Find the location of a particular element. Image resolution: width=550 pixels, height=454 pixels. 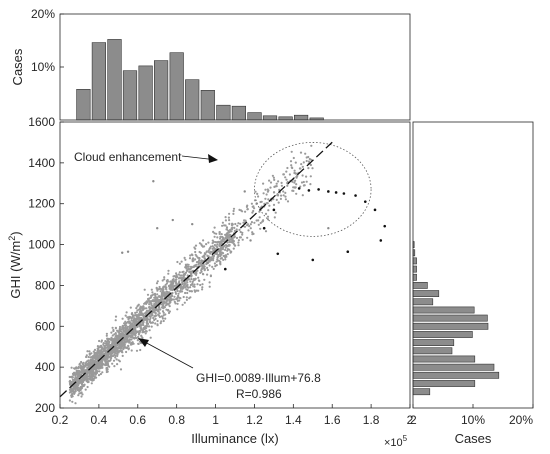

y-label-superscript: 2 is located at coordinates (12, 238).